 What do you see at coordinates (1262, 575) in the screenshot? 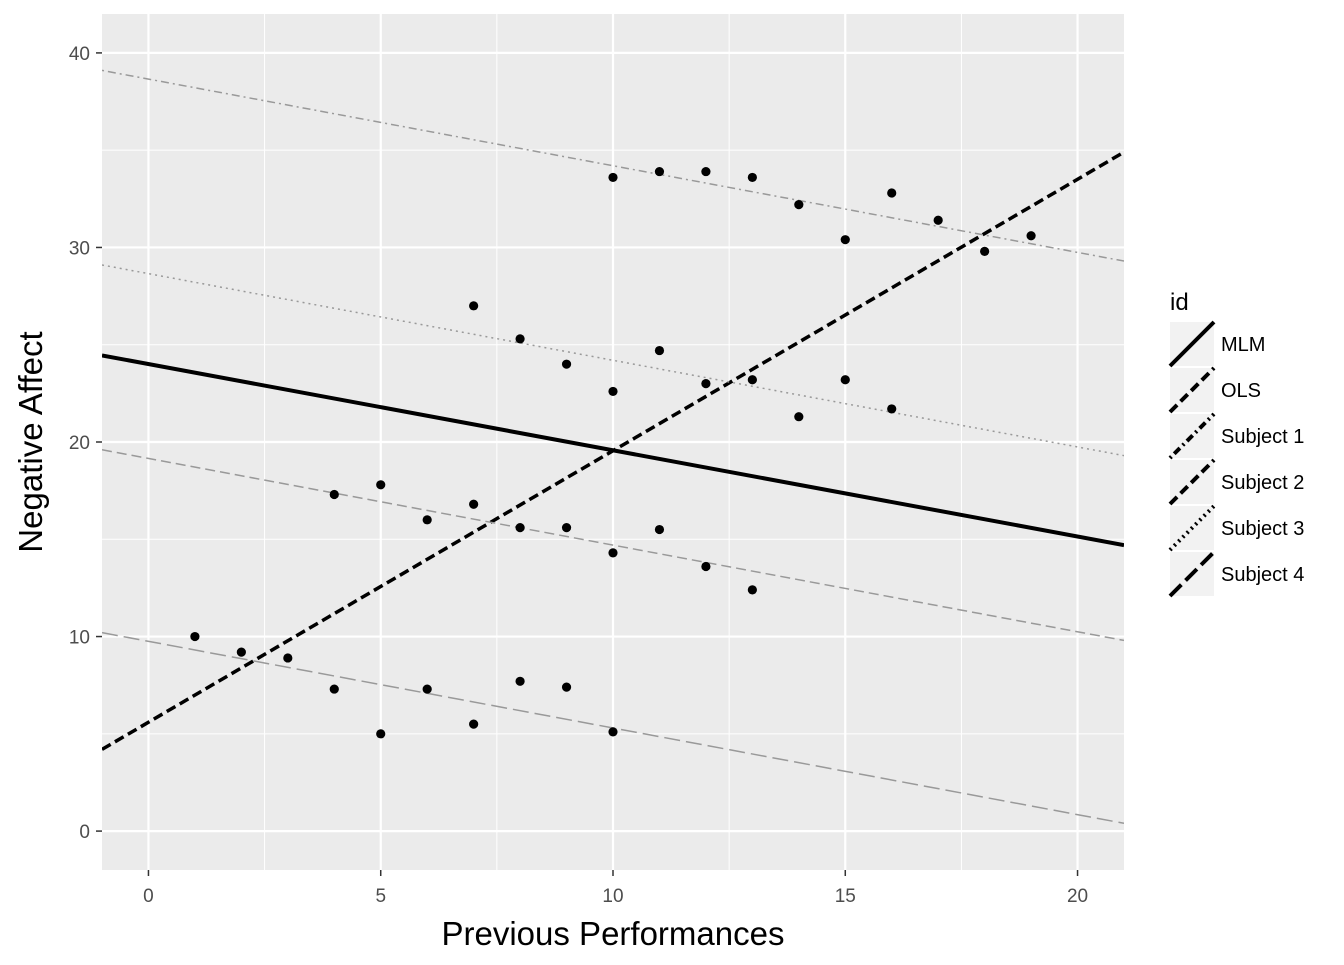
I see `legend-label-subject-4: Subject 4` at bounding box center [1262, 575].